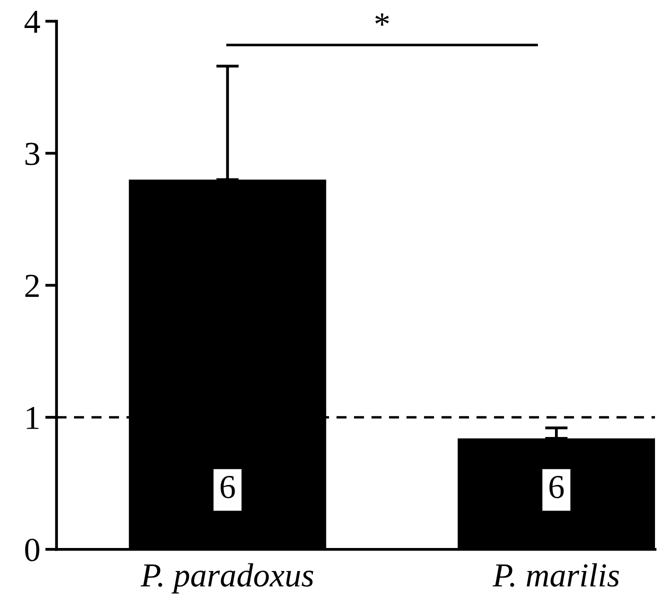 This screenshot has height=607, width=665. What do you see at coordinates (32, 21) in the screenshot?
I see `y-tick-label: 4` at bounding box center [32, 21].